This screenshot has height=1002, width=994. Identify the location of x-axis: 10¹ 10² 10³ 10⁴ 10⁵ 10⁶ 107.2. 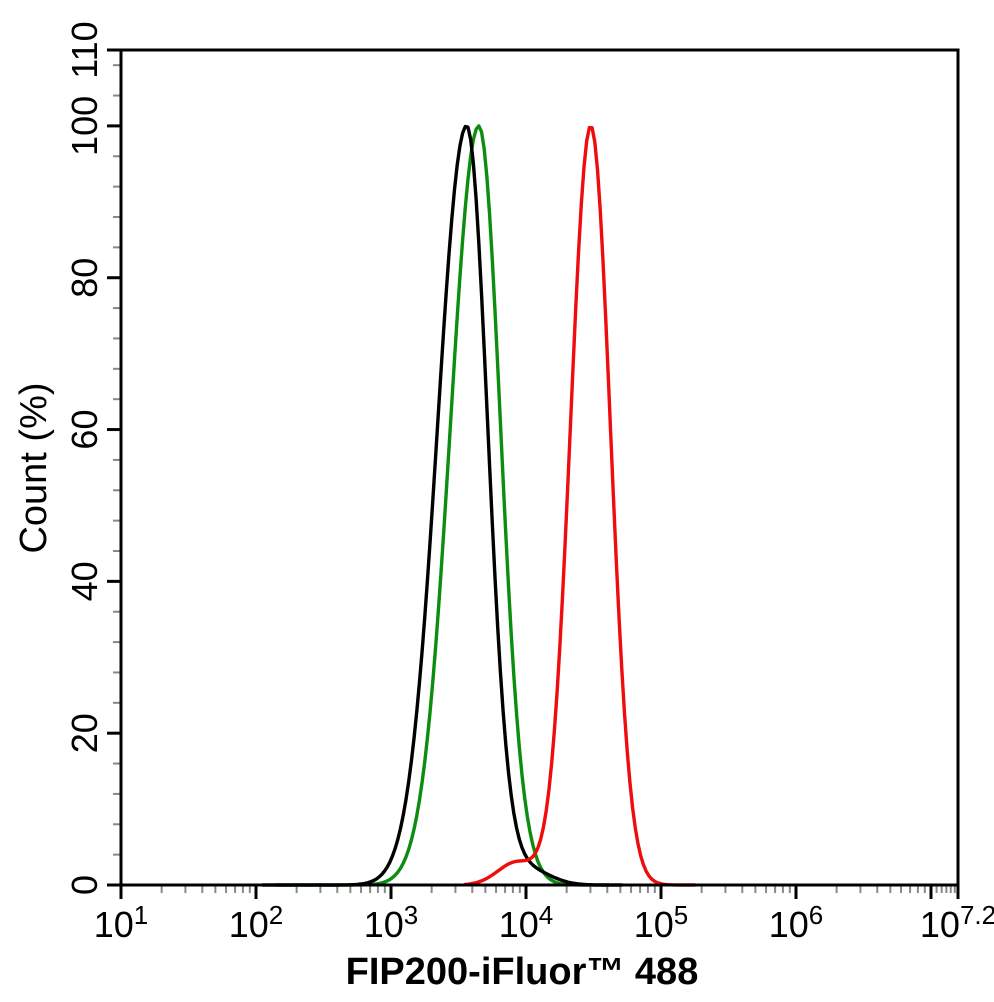
(544, 915).